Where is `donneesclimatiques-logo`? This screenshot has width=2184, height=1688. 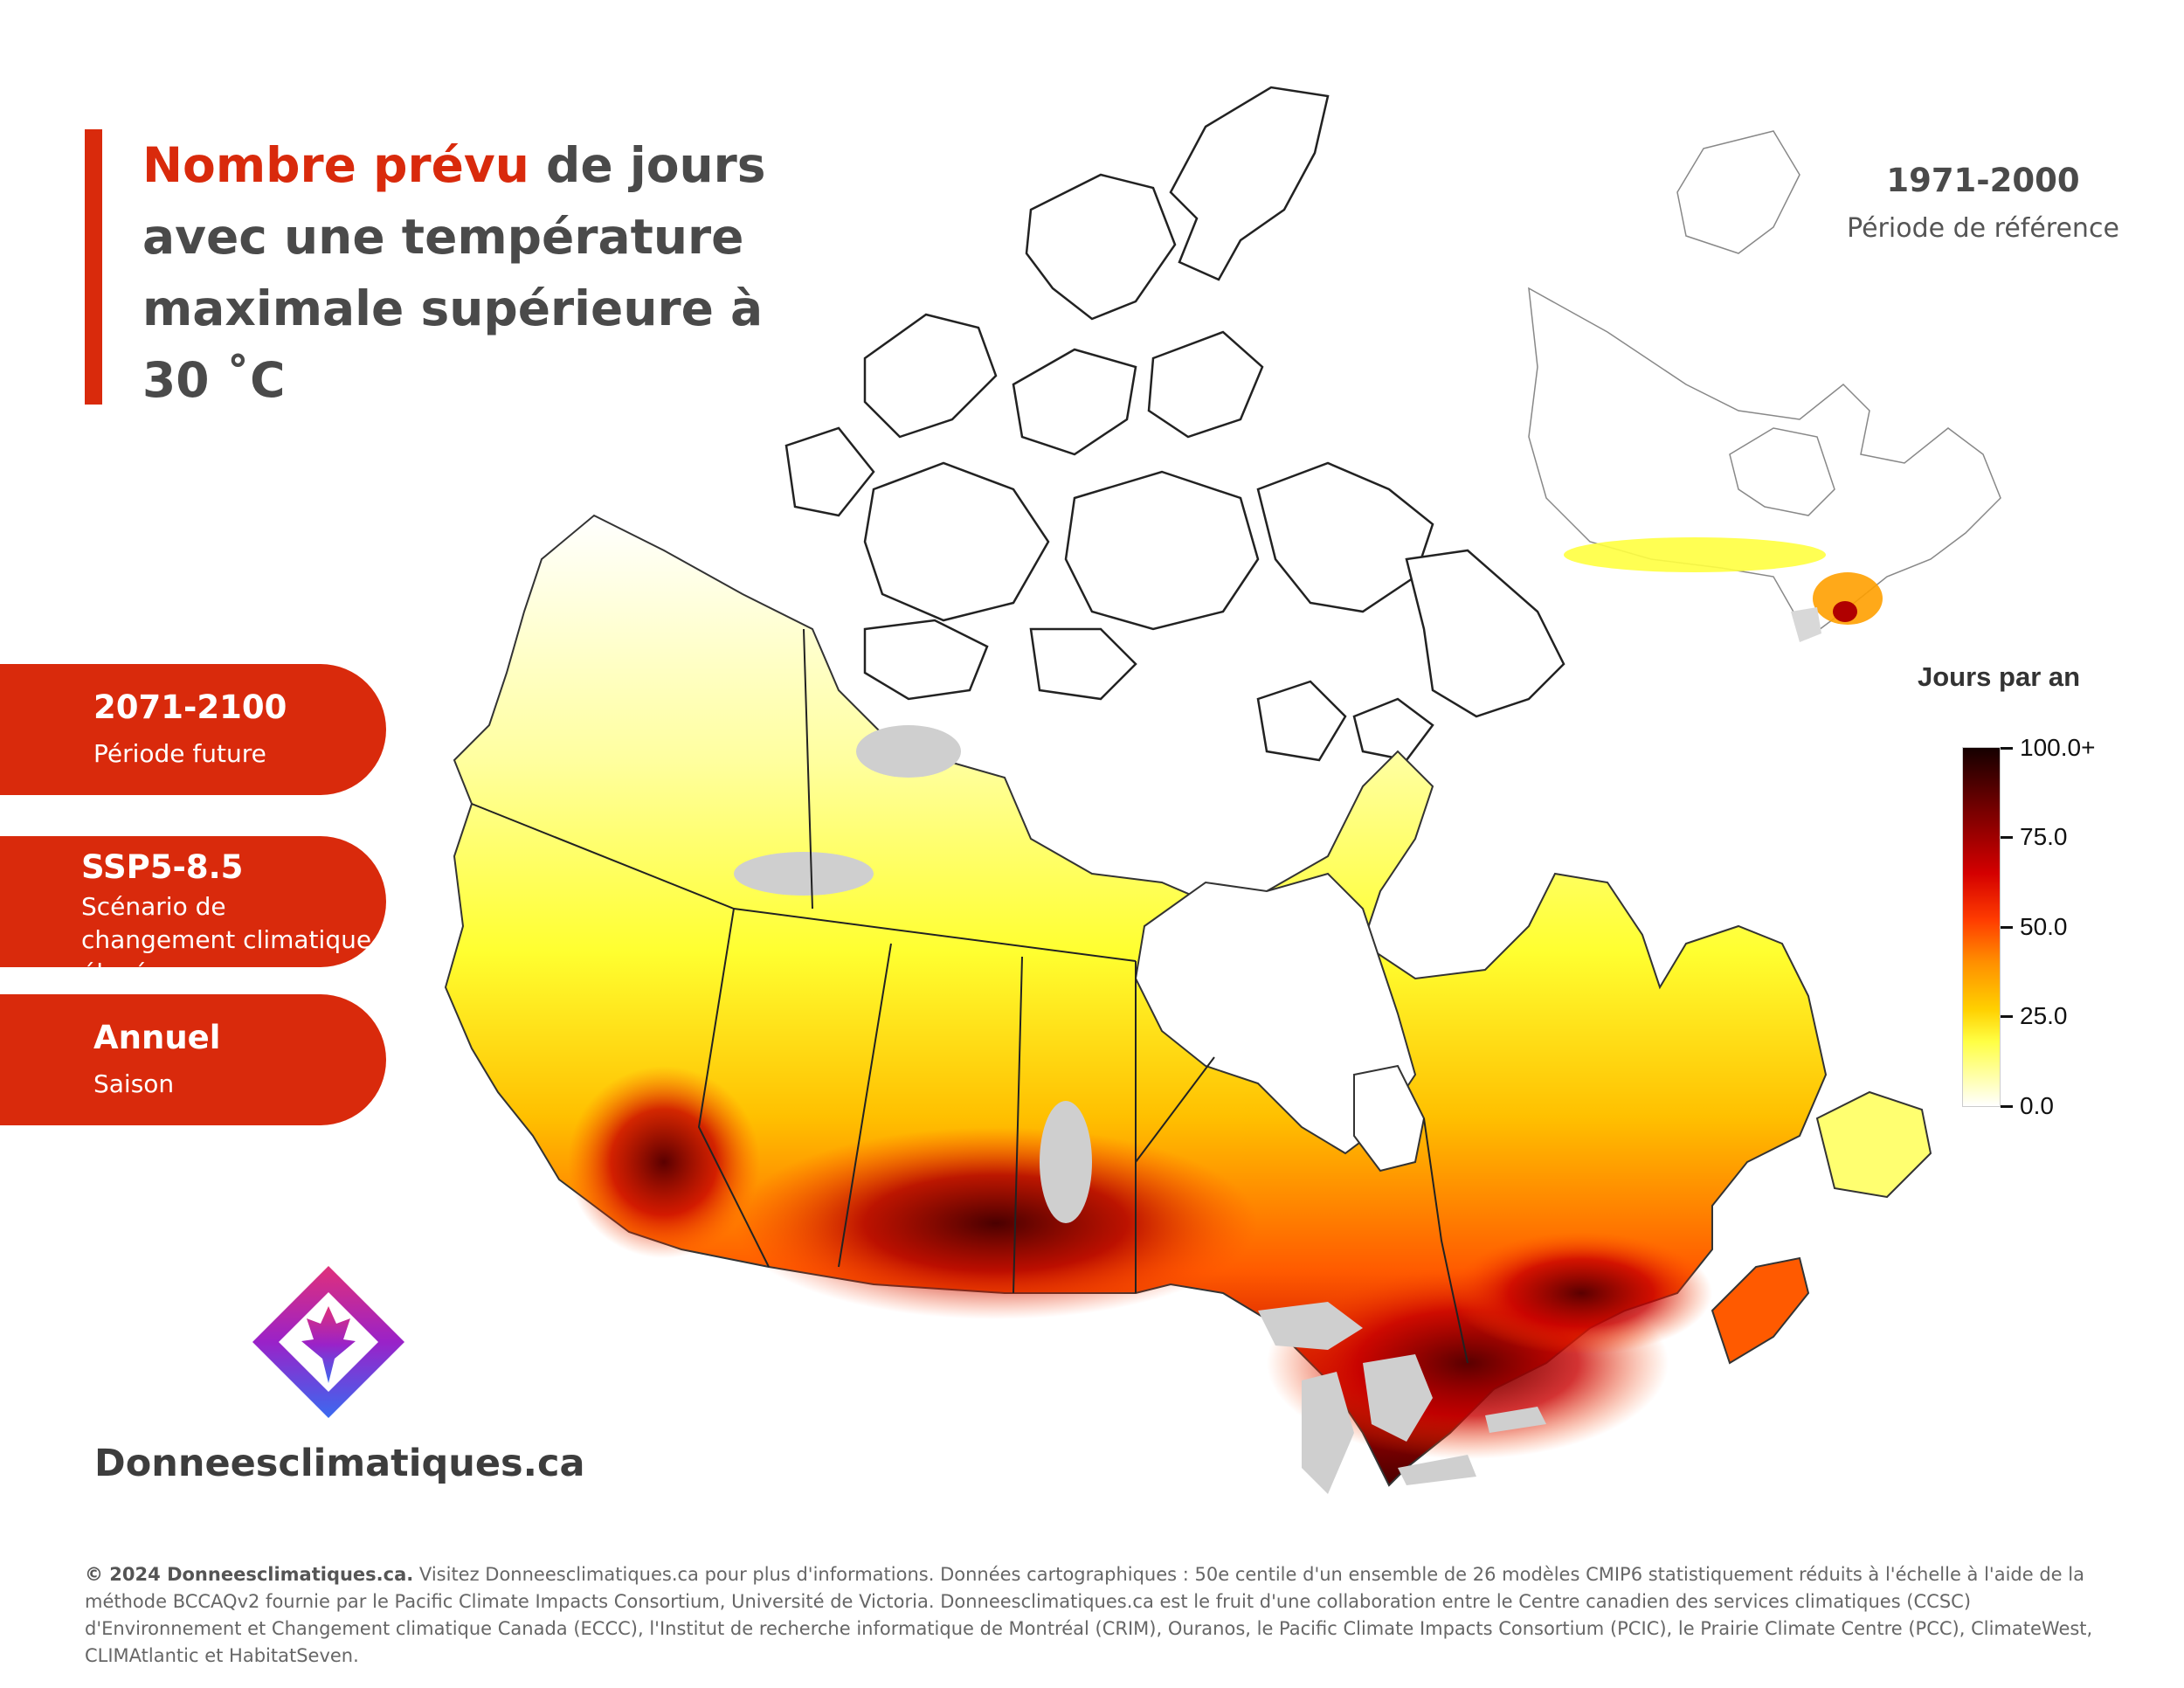
donneesclimatiques-logo is located at coordinates (328, 1342).